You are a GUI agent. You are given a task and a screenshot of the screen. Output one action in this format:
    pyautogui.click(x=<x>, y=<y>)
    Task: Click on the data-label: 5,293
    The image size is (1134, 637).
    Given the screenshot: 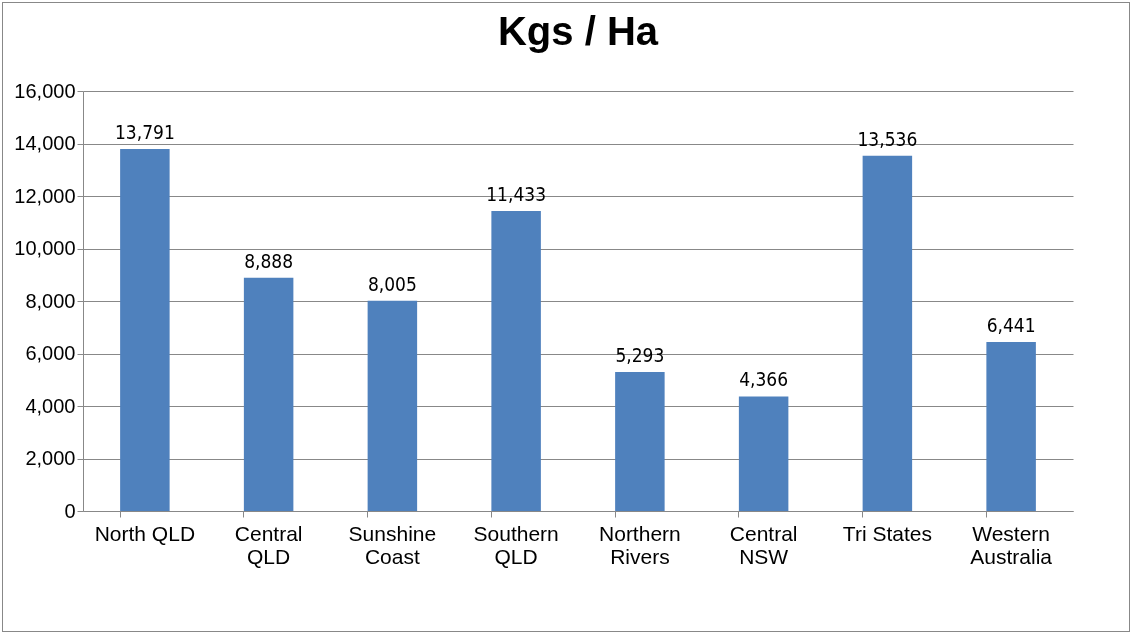 What is the action you would take?
    pyautogui.click(x=640, y=355)
    